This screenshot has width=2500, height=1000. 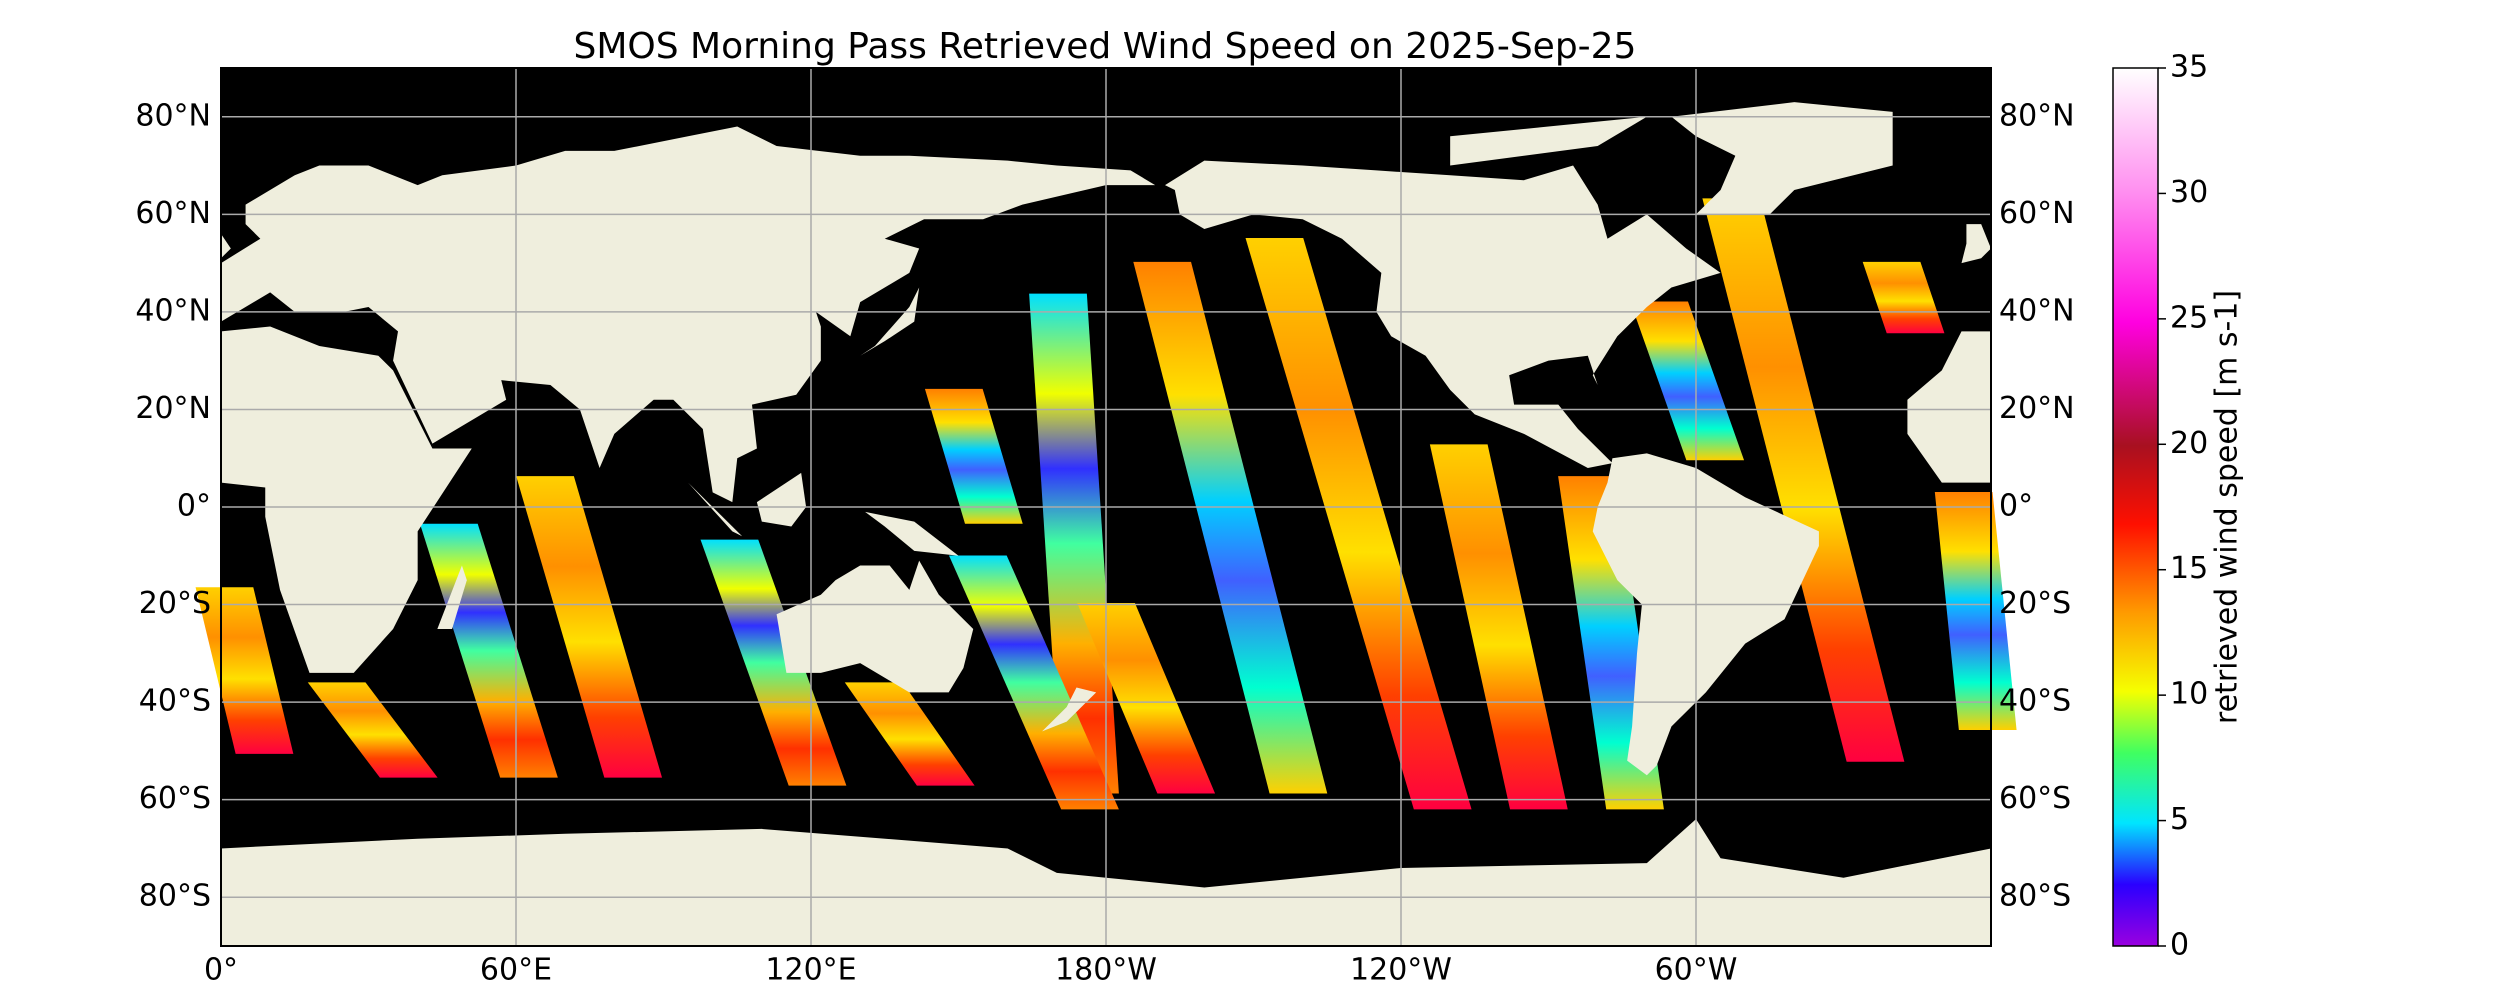 What do you see at coordinates (2179, 945) in the screenshot?
I see `colorbar-tick-label: 0` at bounding box center [2179, 945].